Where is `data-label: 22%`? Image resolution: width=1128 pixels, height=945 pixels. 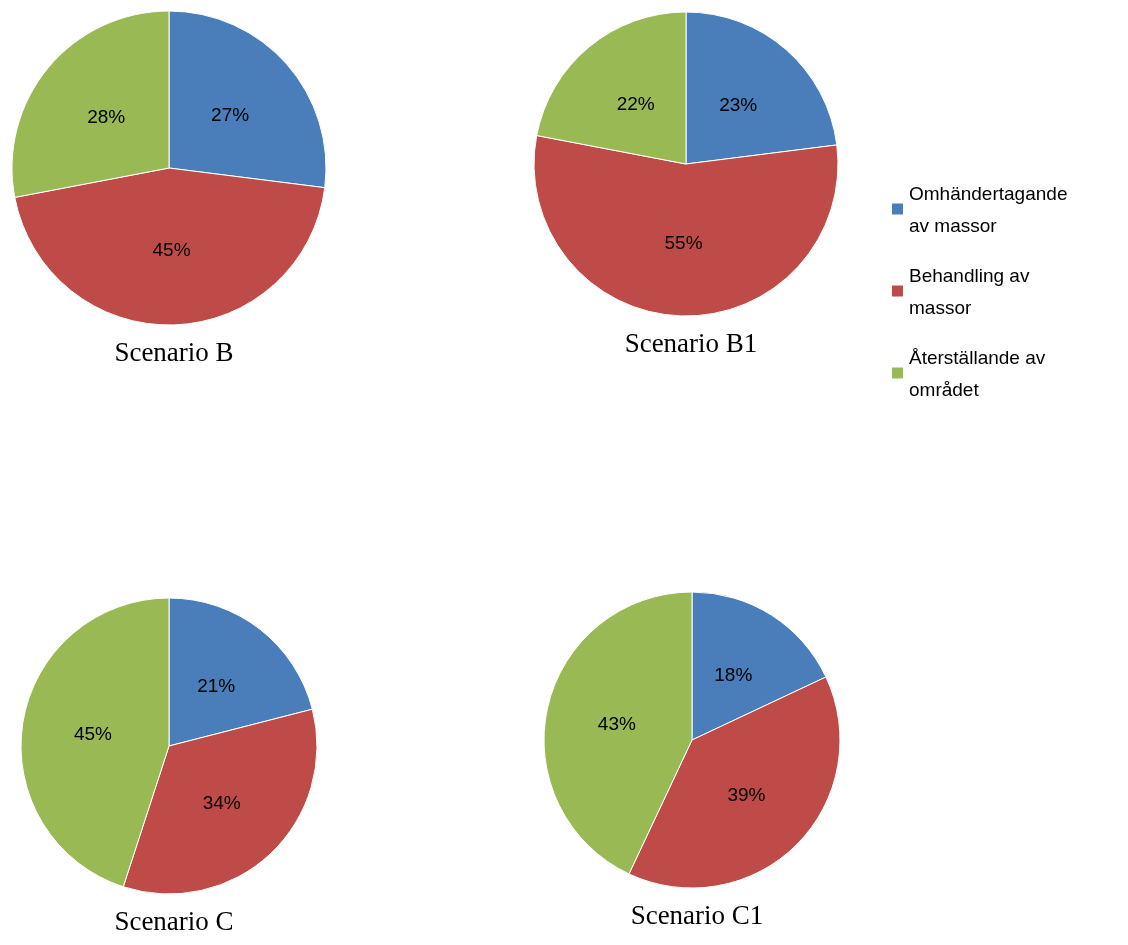
data-label: 22% is located at coordinates (635, 103).